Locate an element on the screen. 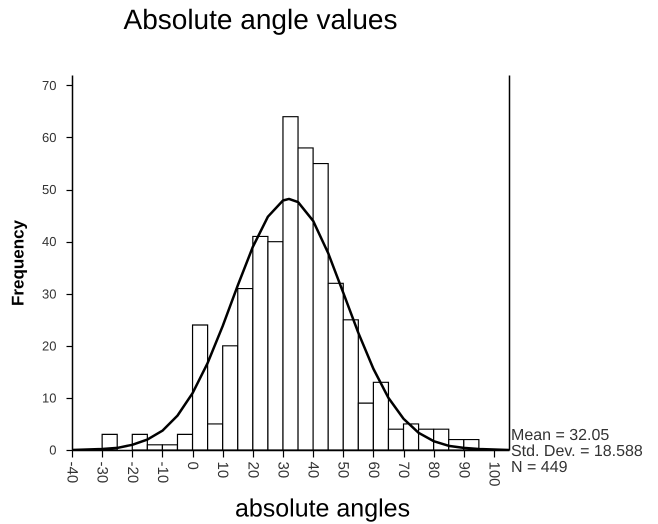 The height and width of the screenshot is (524, 658). chart-title: Absolute angle values is located at coordinates (261, 19).